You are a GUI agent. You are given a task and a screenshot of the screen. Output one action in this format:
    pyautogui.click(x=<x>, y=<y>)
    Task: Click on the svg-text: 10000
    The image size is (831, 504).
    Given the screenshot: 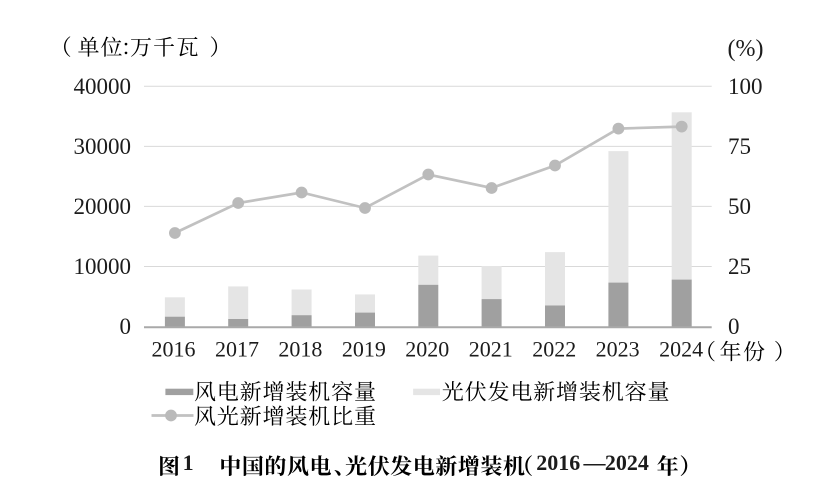 What is the action you would take?
    pyautogui.click(x=103, y=266)
    